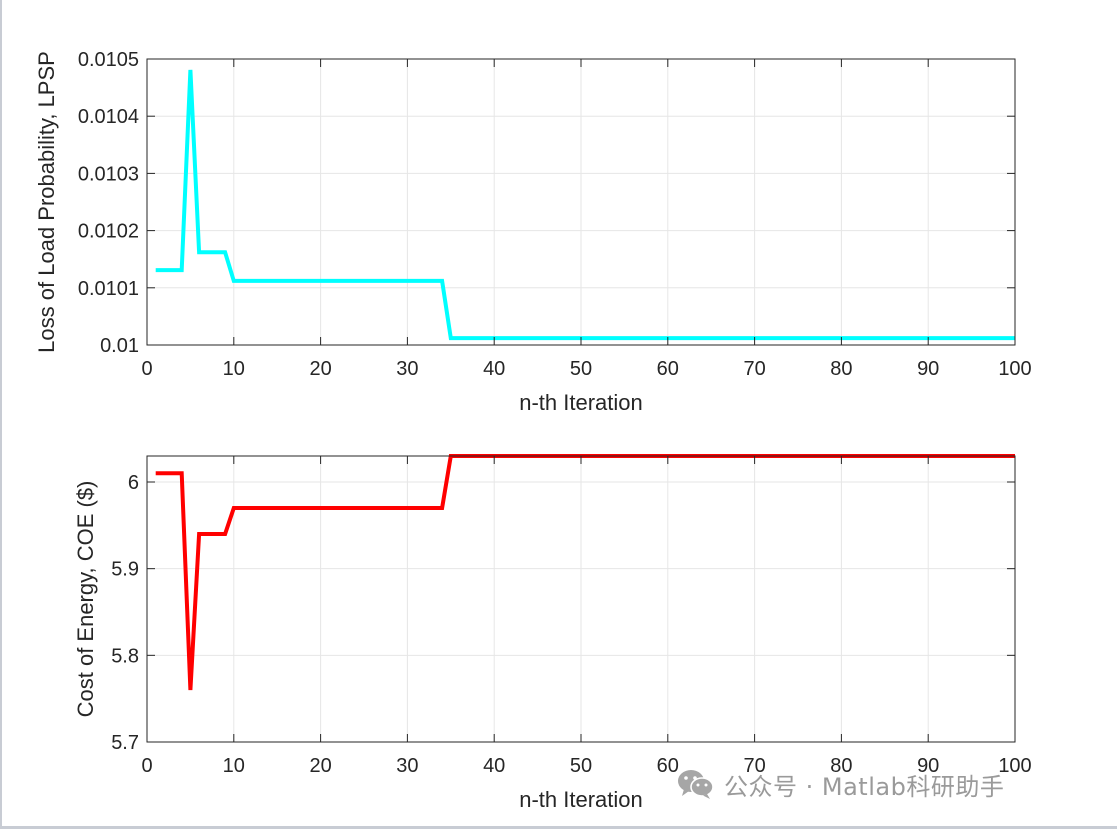 The image size is (1117, 829). I want to click on y-tick-label: 0.0105, so click(108, 60).